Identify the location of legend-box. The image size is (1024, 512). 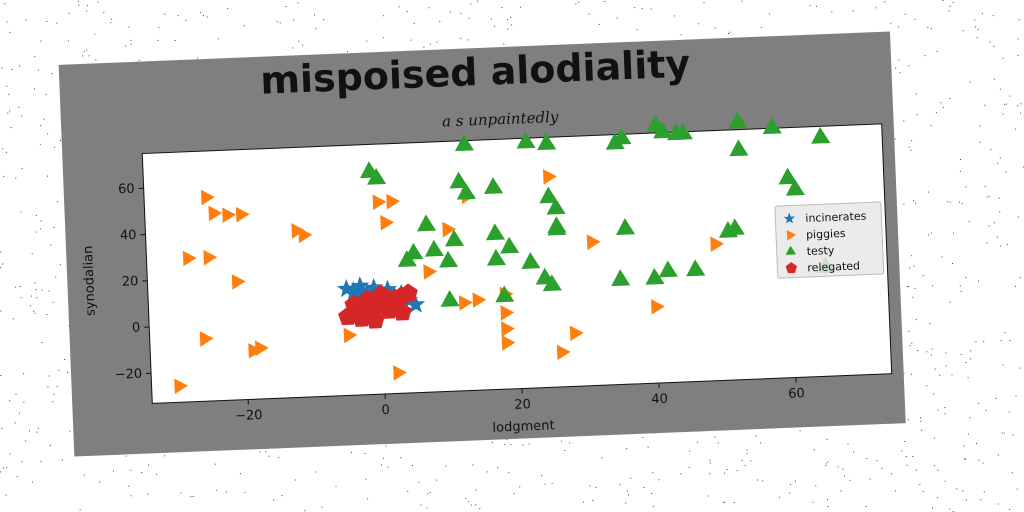
(829, 240).